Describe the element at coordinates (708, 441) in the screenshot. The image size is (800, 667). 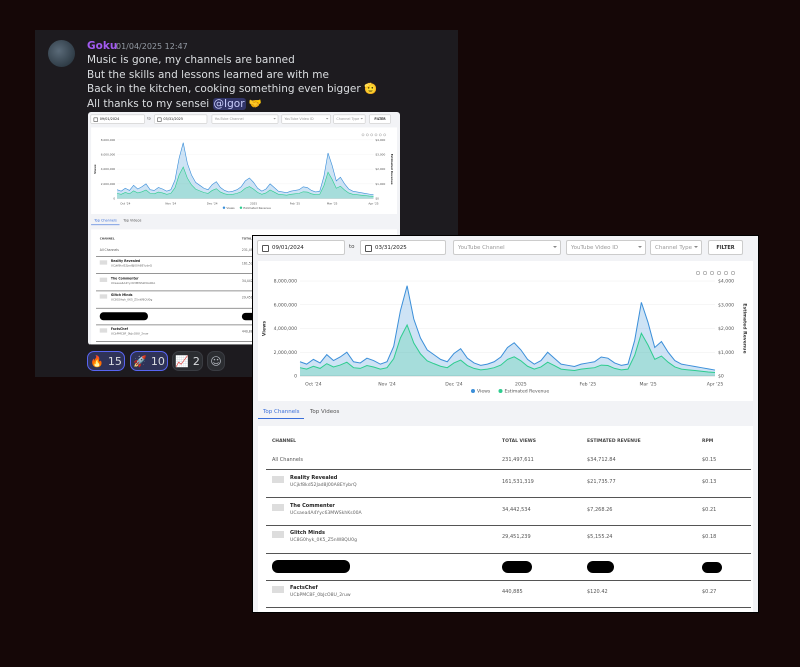
I see `column-header: RPM` at that location.